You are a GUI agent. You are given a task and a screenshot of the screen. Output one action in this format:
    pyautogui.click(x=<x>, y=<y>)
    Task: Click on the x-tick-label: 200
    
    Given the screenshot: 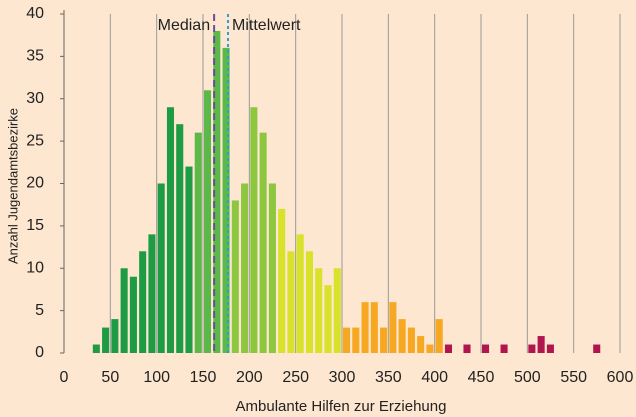 What is the action you would take?
    pyautogui.click(x=249, y=377)
    